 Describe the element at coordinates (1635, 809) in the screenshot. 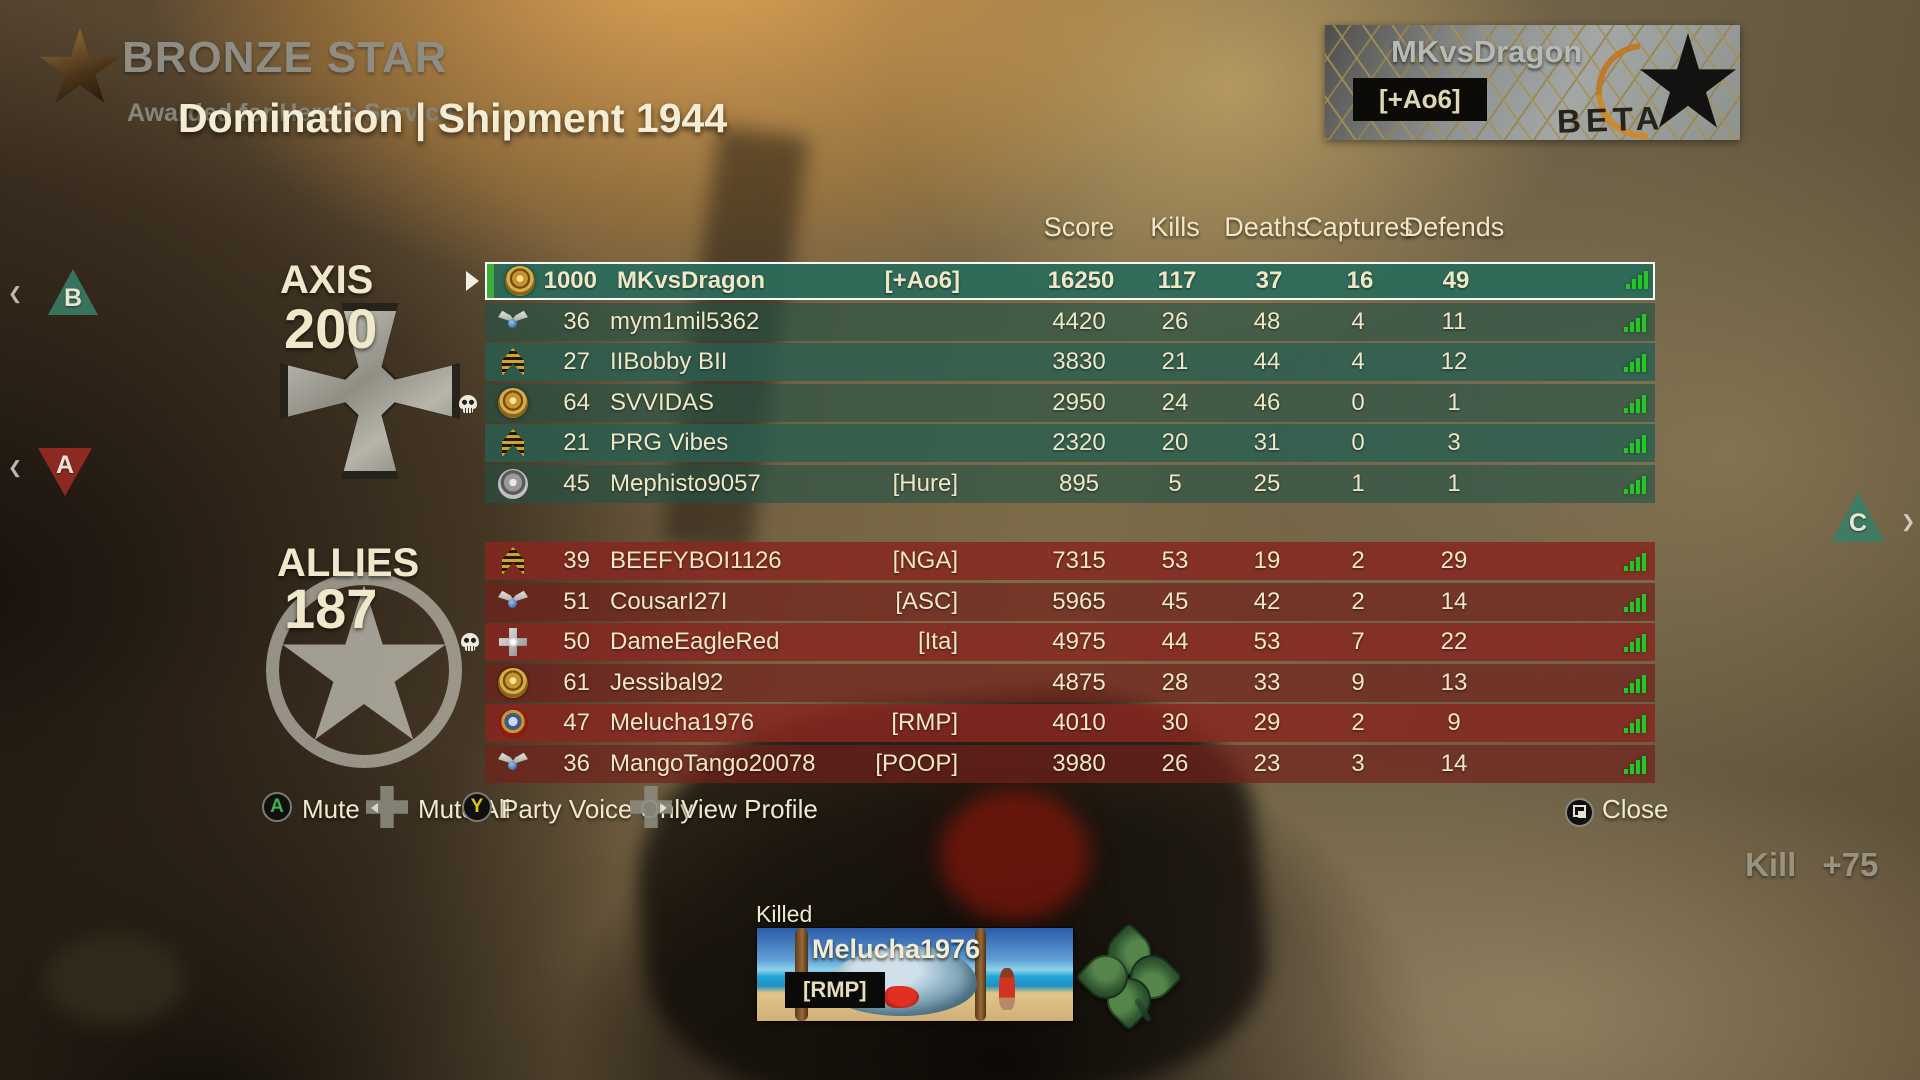

I see `close-button: Close` at that location.